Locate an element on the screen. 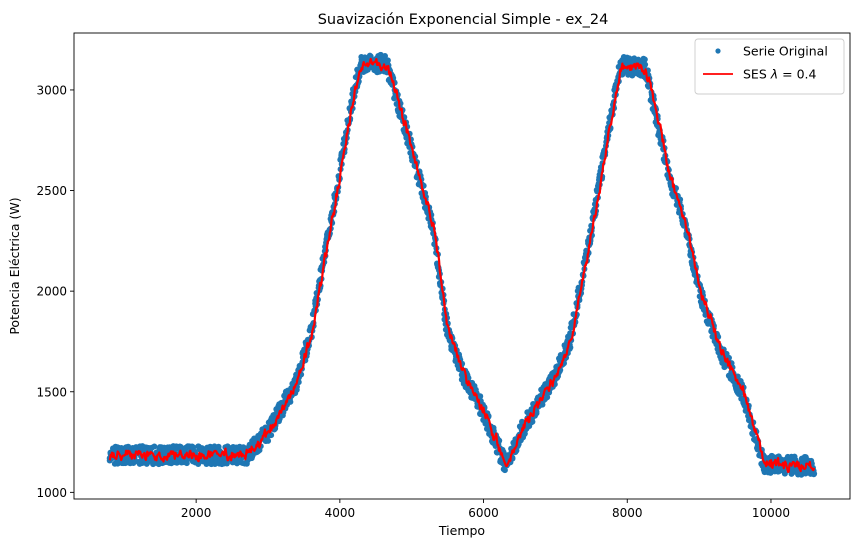  legend-box is located at coordinates (769, 66).